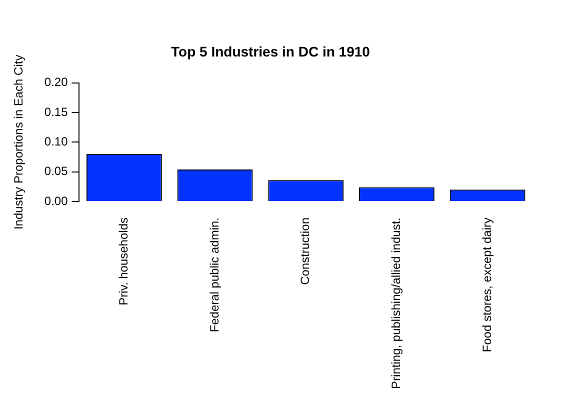  Describe the element at coordinates (487, 285) in the screenshot. I see `x-tick-label: Food stores, except dairy` at that location.